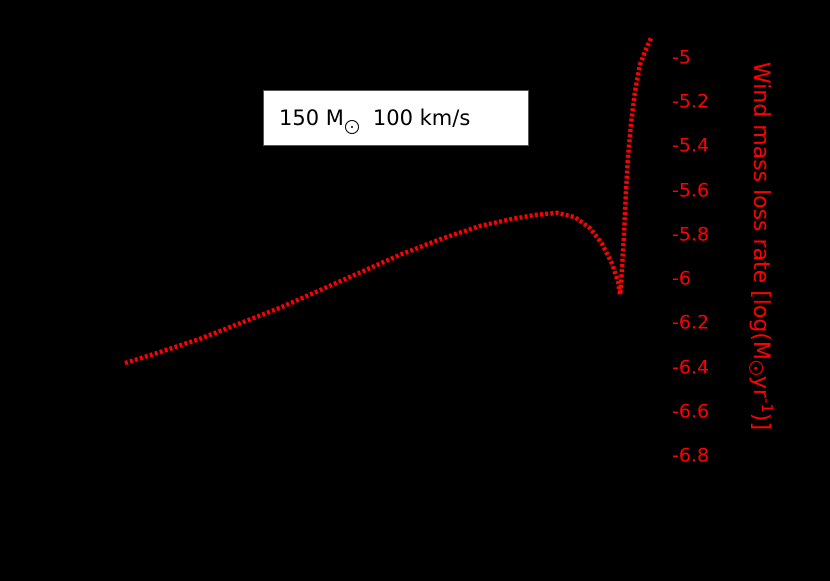 This screenshot has width=830, height=581. I want to click on y-tick-label: -6, so click(681, 278).